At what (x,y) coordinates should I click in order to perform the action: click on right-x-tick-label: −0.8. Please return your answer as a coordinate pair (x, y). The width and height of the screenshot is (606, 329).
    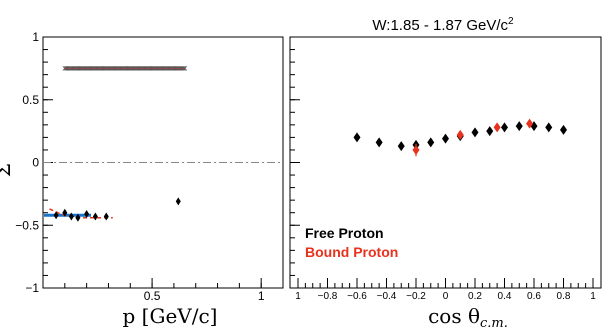
    Looking at the image, I should click on (328, 296).